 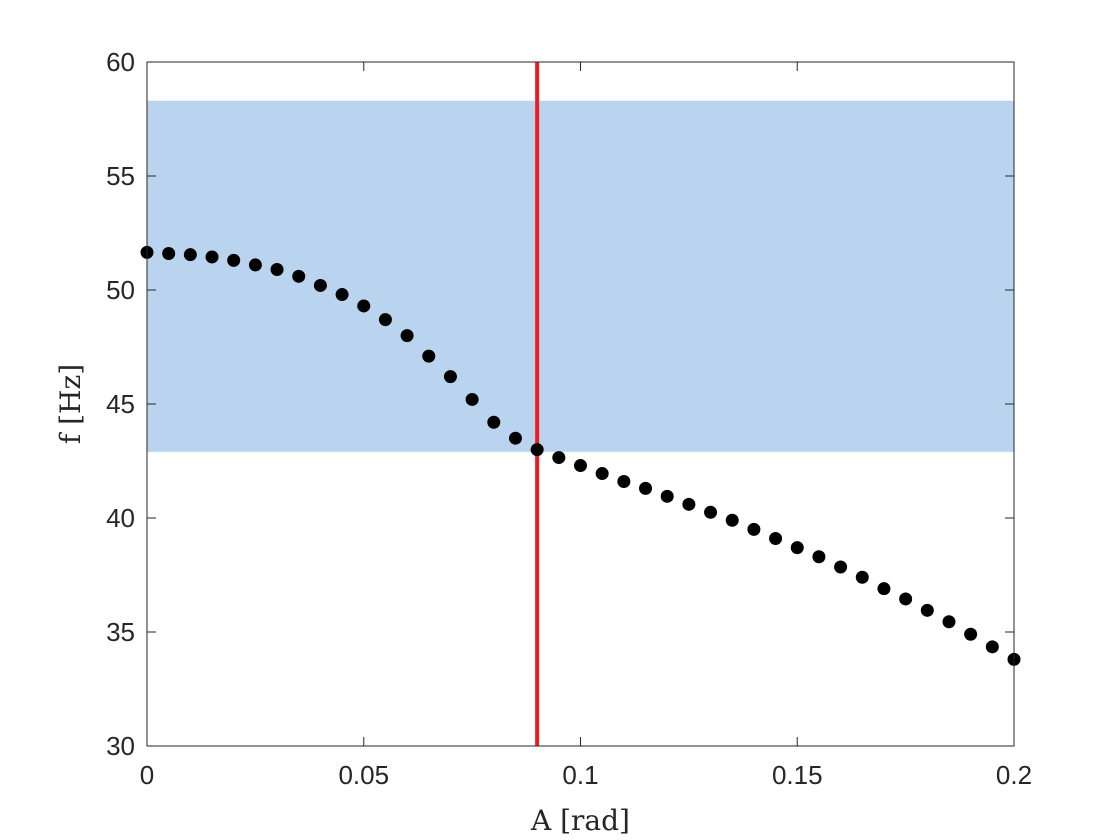 I want to click on x-tick-label: 0.15, so click(x=797, y=775).